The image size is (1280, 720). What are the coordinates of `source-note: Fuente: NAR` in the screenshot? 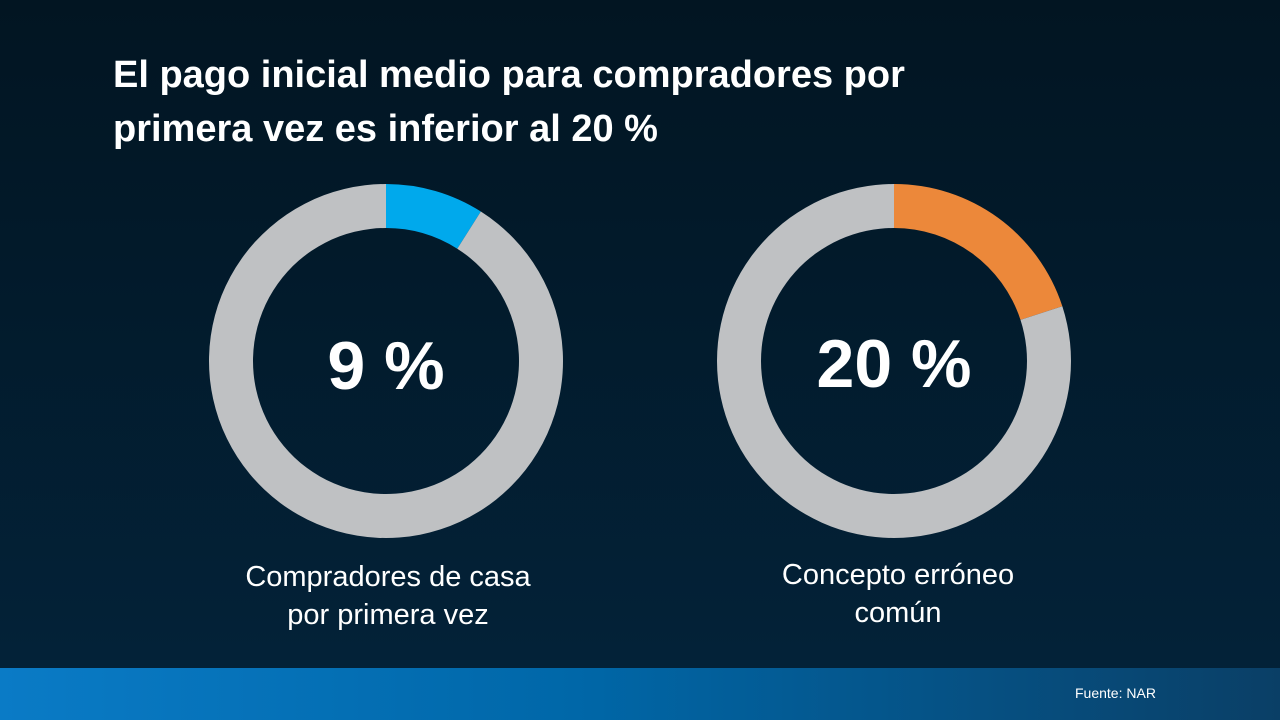 It's located at (1115, 693).